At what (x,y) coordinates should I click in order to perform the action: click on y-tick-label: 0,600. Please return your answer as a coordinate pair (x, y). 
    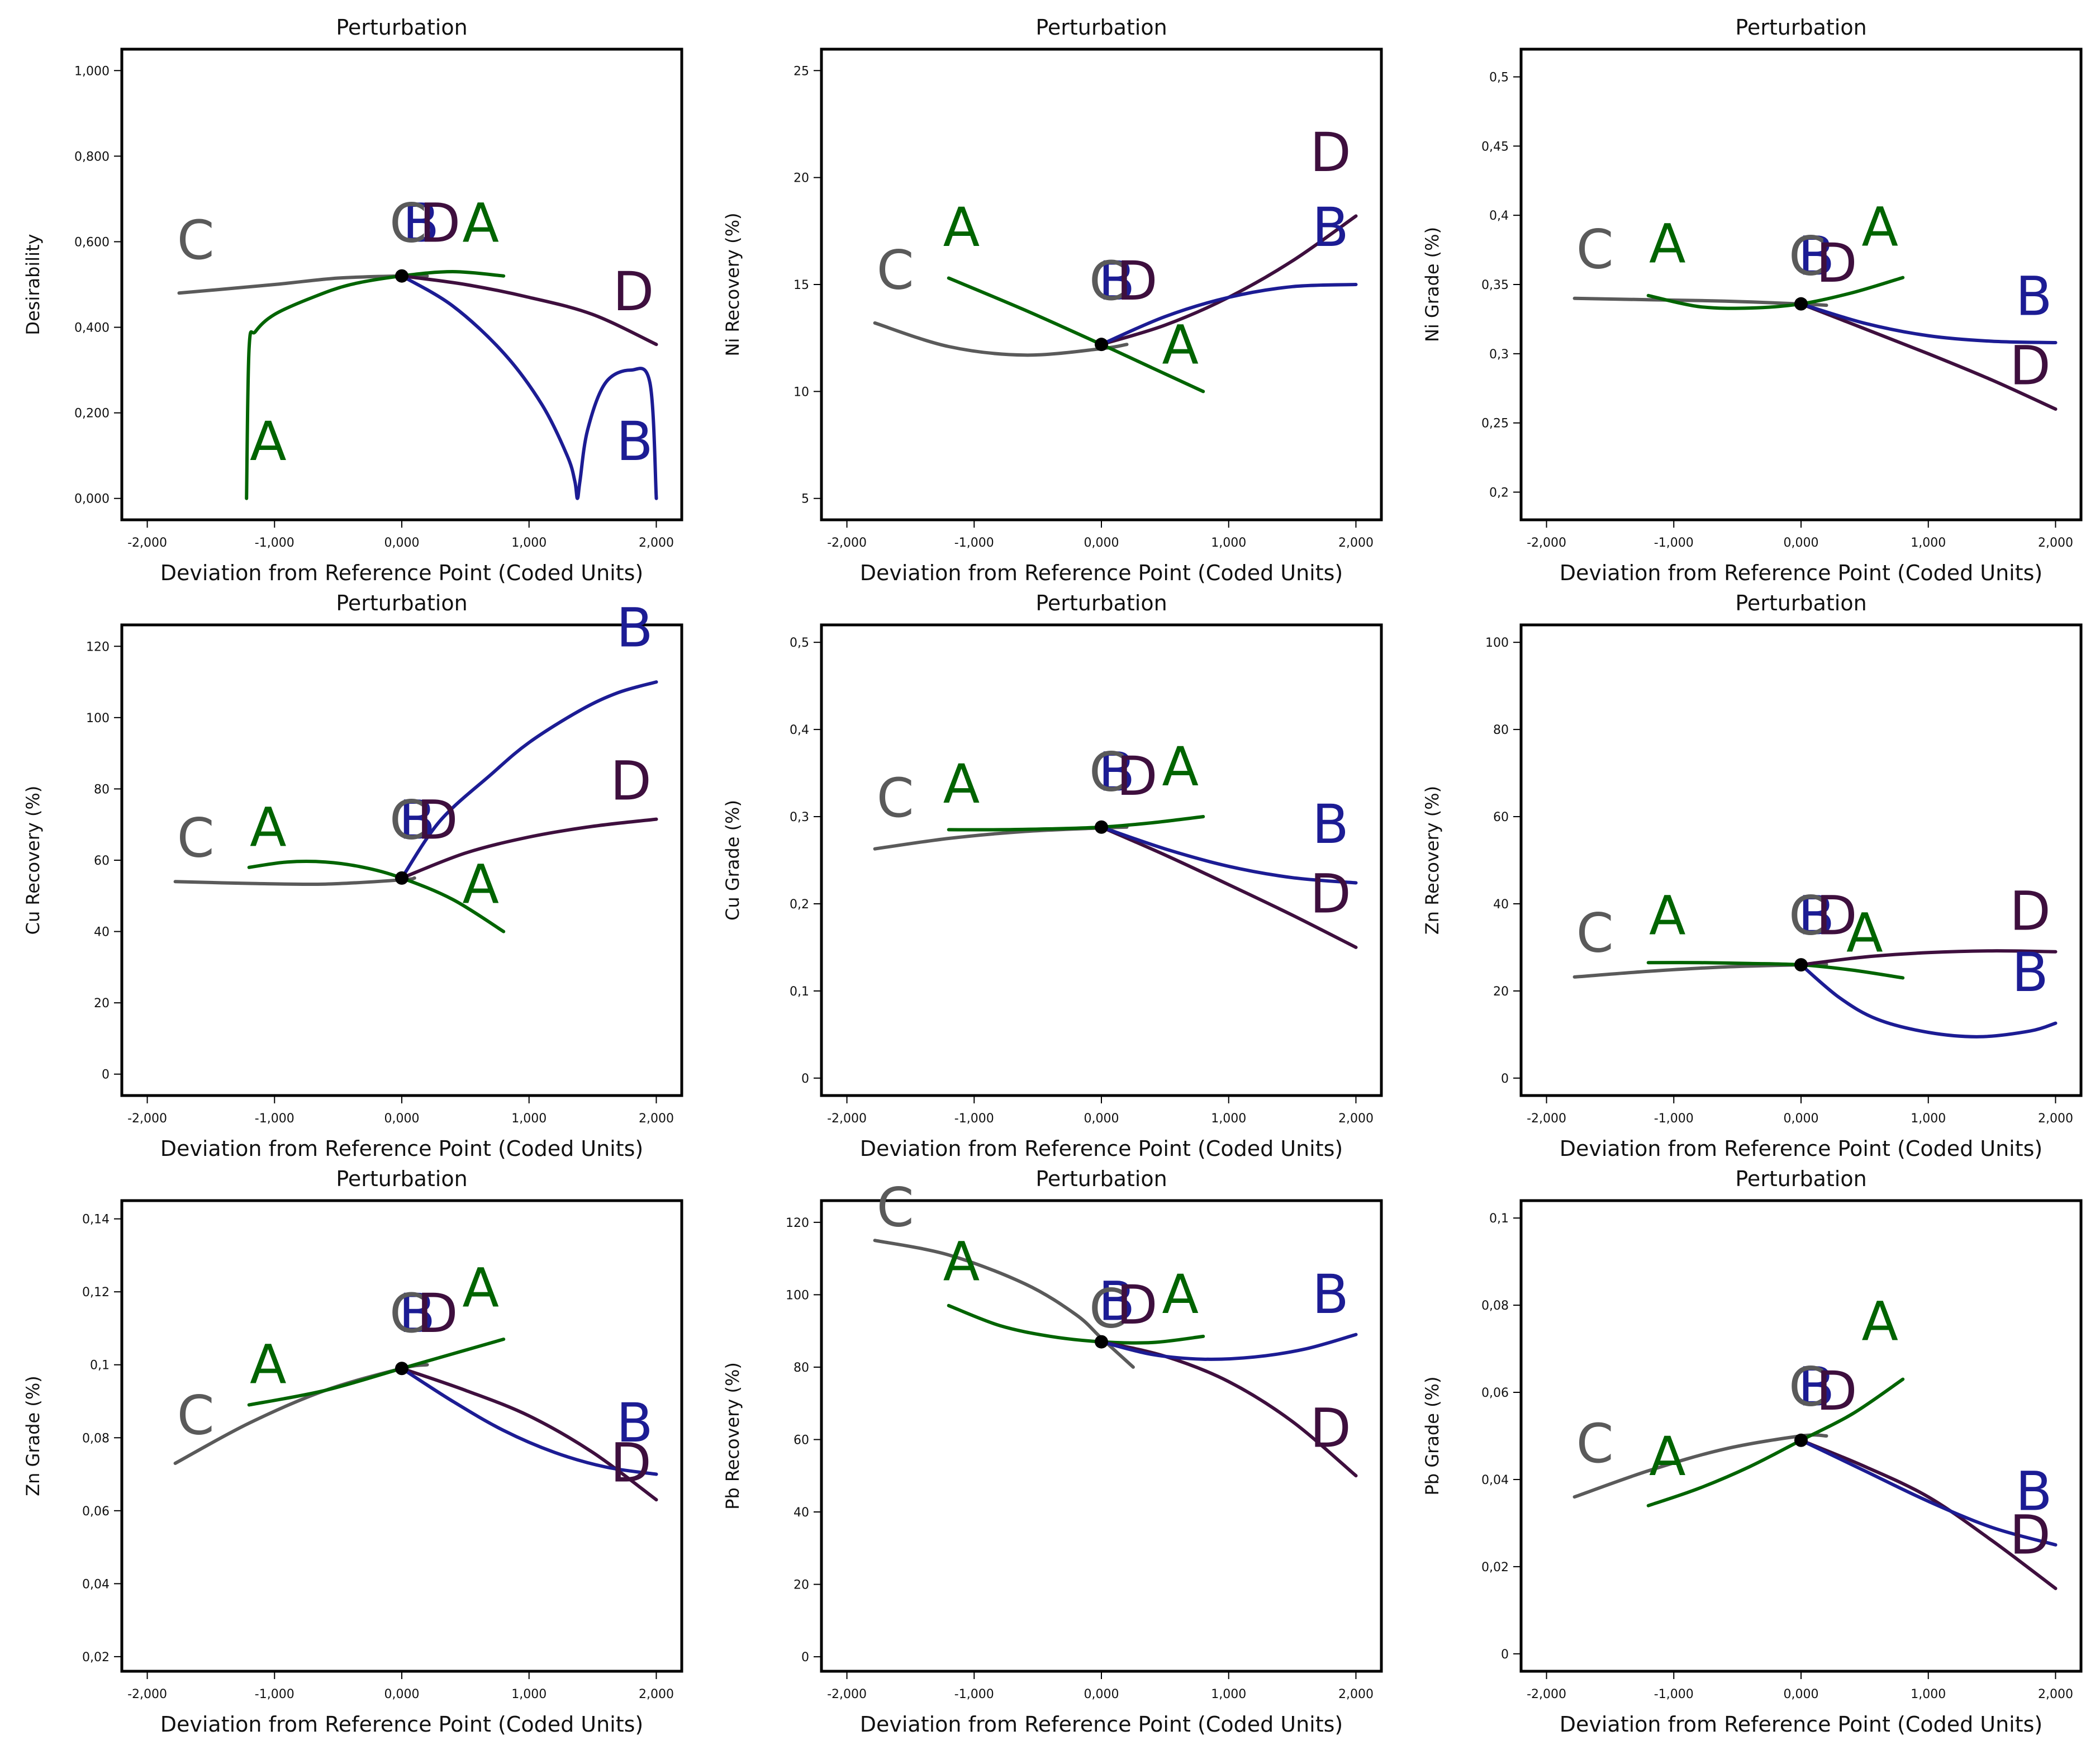
    Looking at the image, I should click on (92, 242).